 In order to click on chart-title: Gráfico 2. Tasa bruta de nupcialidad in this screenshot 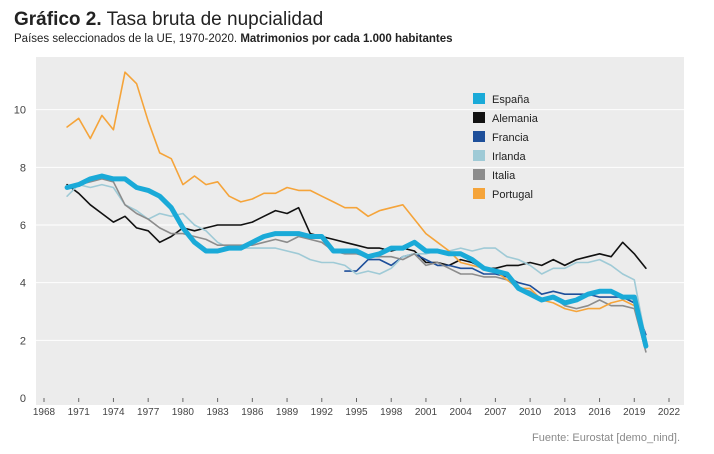, I will do `click(168, 20)`.